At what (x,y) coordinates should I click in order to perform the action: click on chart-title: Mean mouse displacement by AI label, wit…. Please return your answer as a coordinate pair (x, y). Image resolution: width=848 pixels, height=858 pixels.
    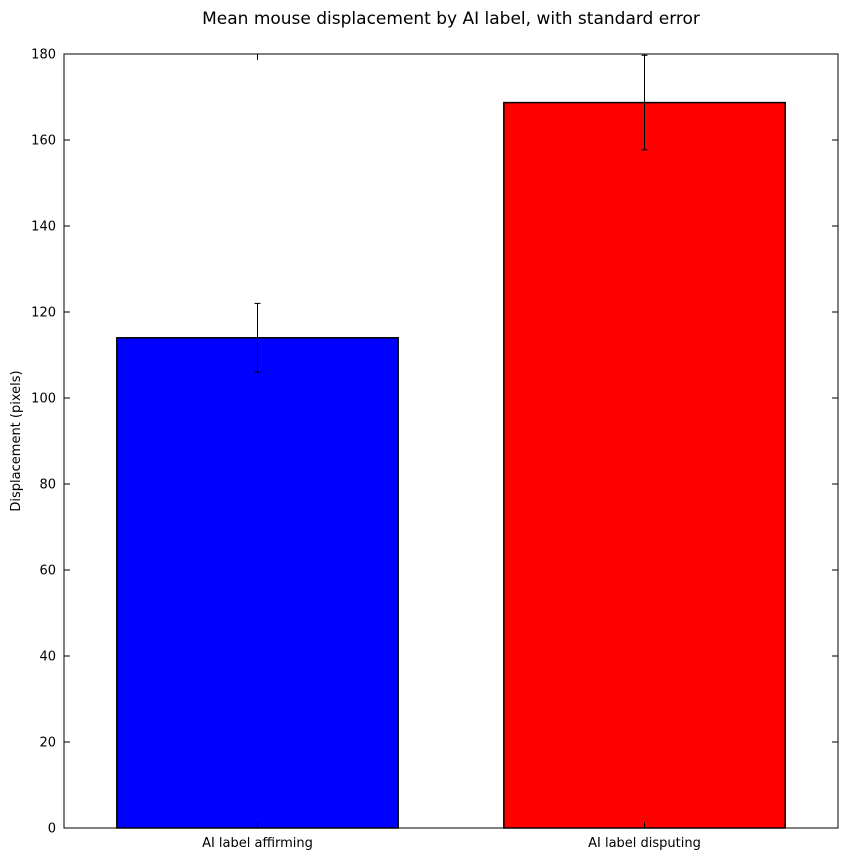
    Looking at the image, I should click on (451, 19).